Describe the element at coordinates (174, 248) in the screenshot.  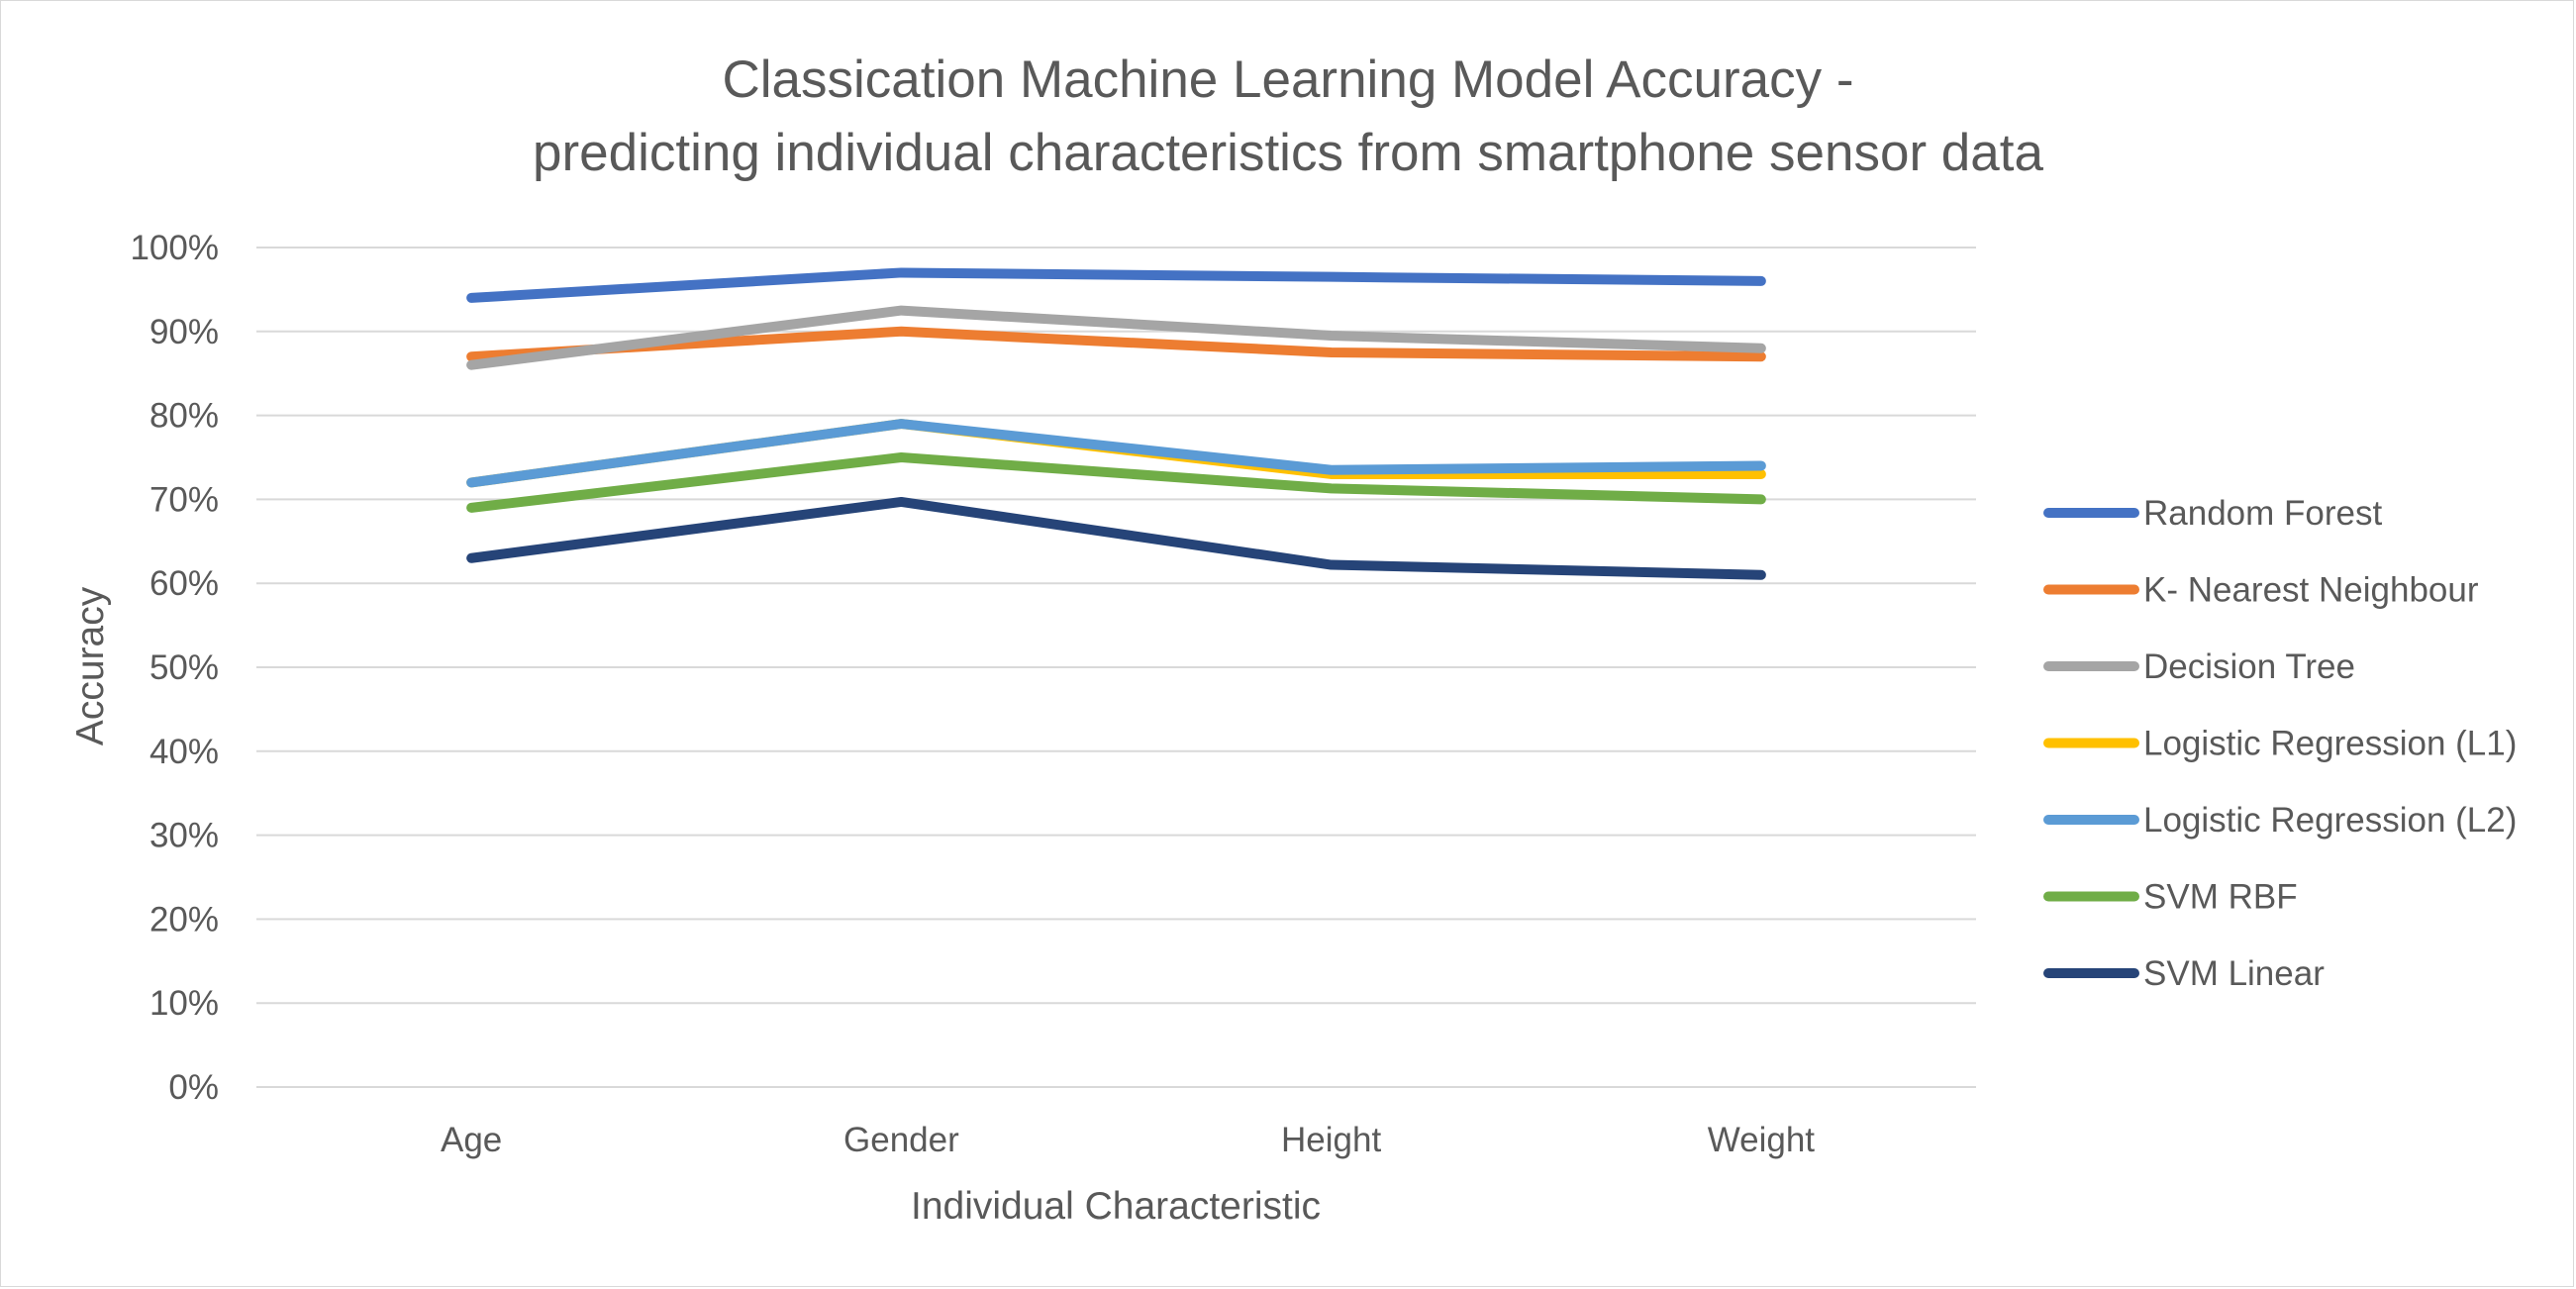
I see `y-tick-label: 100%` at that location.